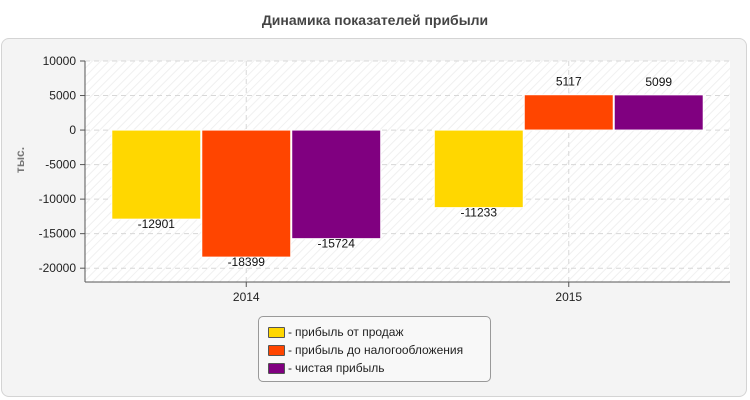 This screenshot has width=750, height=400. Describe the element at coordinates (72, 130) in the screenshot. I see `y-tick-label: 0` at that location.